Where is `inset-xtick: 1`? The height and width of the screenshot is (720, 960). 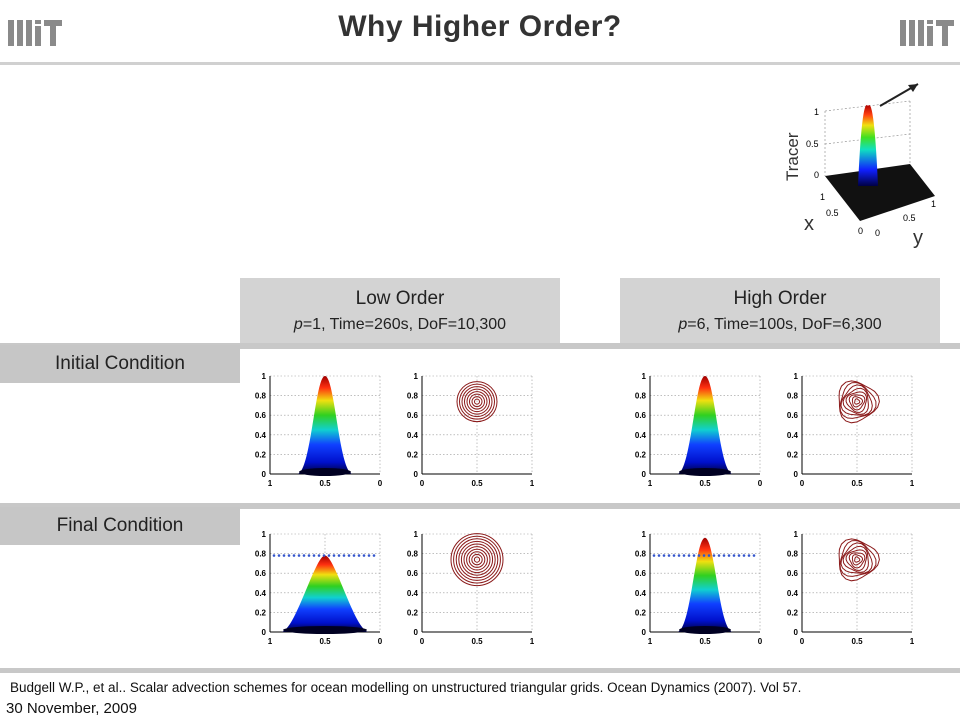 inset-xtick: 1 is located at coordinates (822, 197).